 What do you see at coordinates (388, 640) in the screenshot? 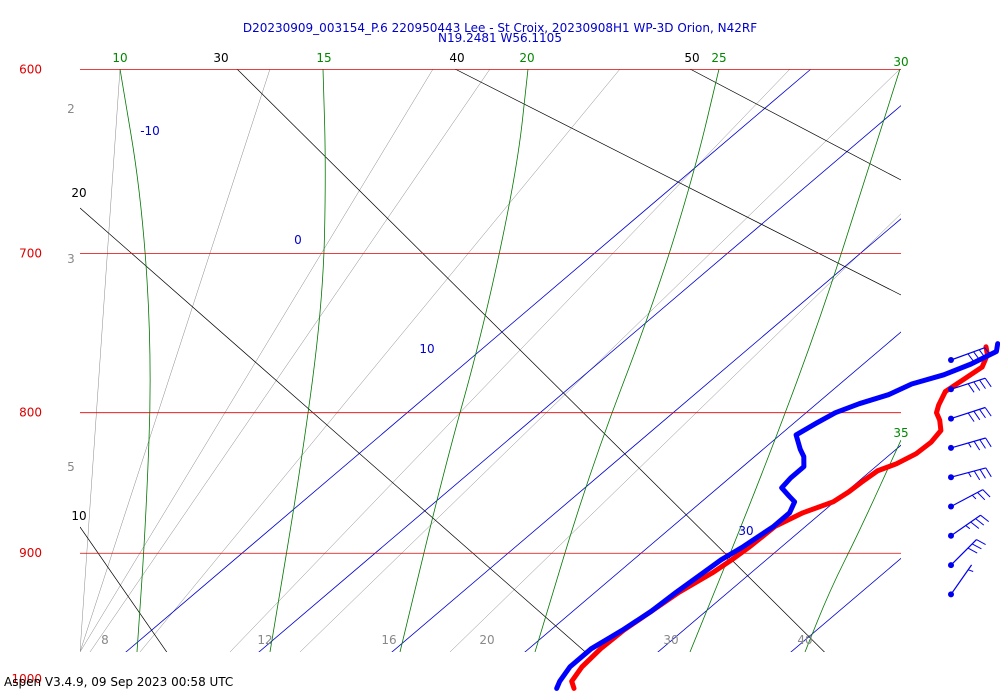
I see `mixing-ratio-label: 16` at bounding box center [388, 640].